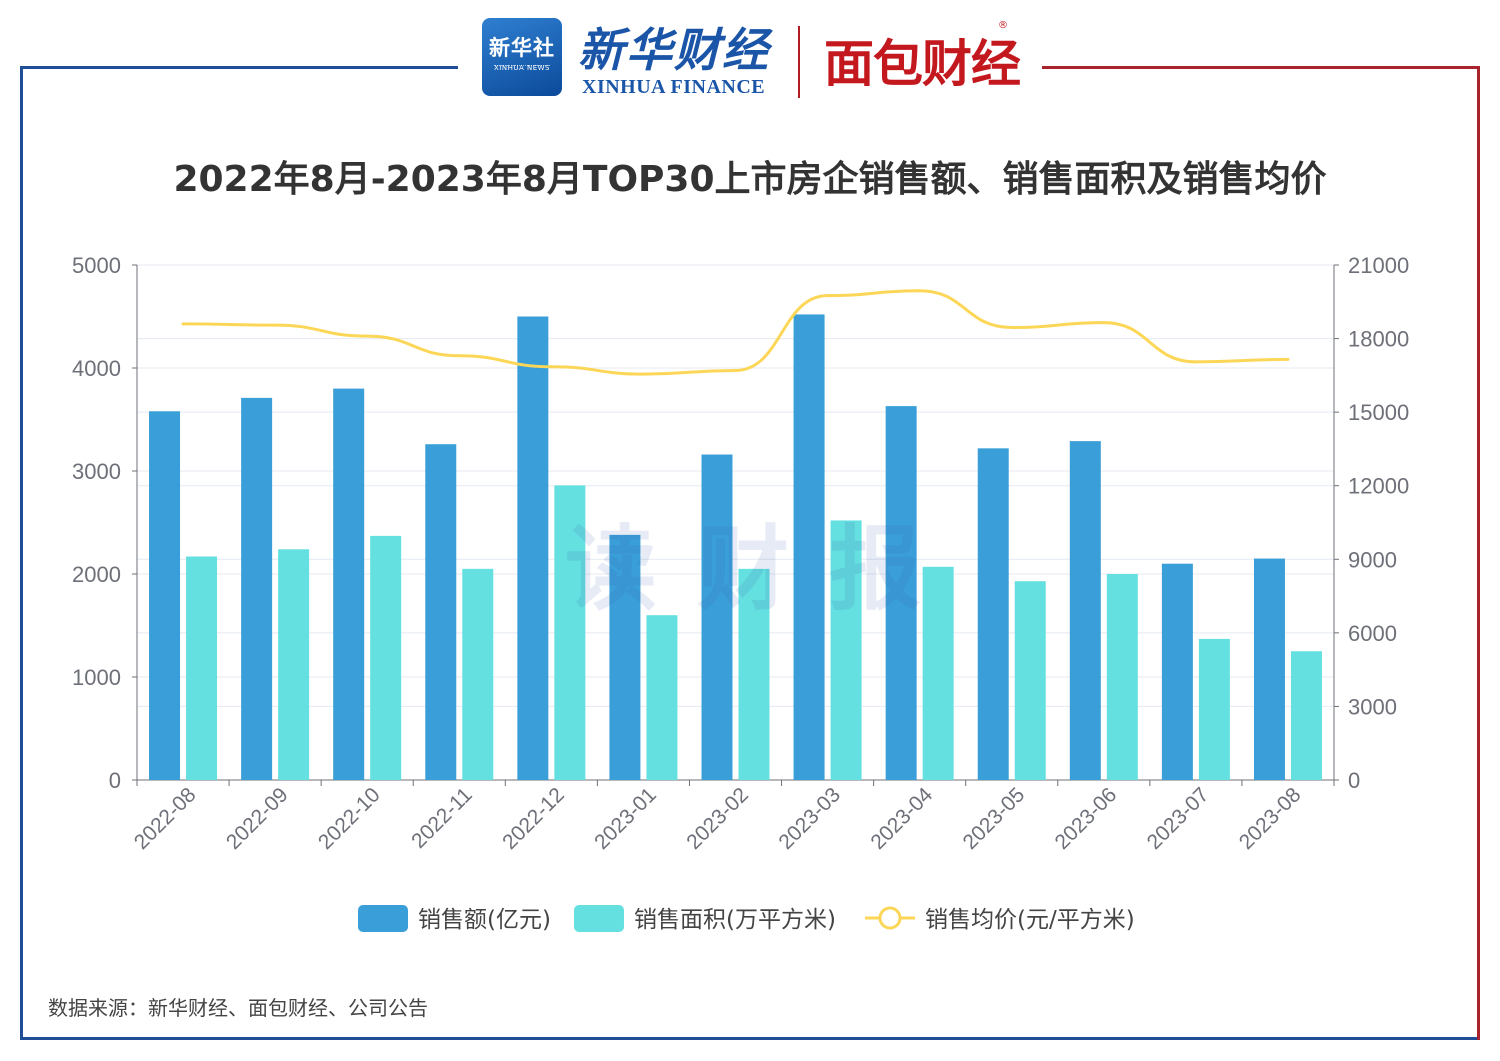 The height and width of the screenshot is (1061, 1500). Describe the element at coordinates (239, 67) in the screenshot. I see `frame-top-left-line` at that location.